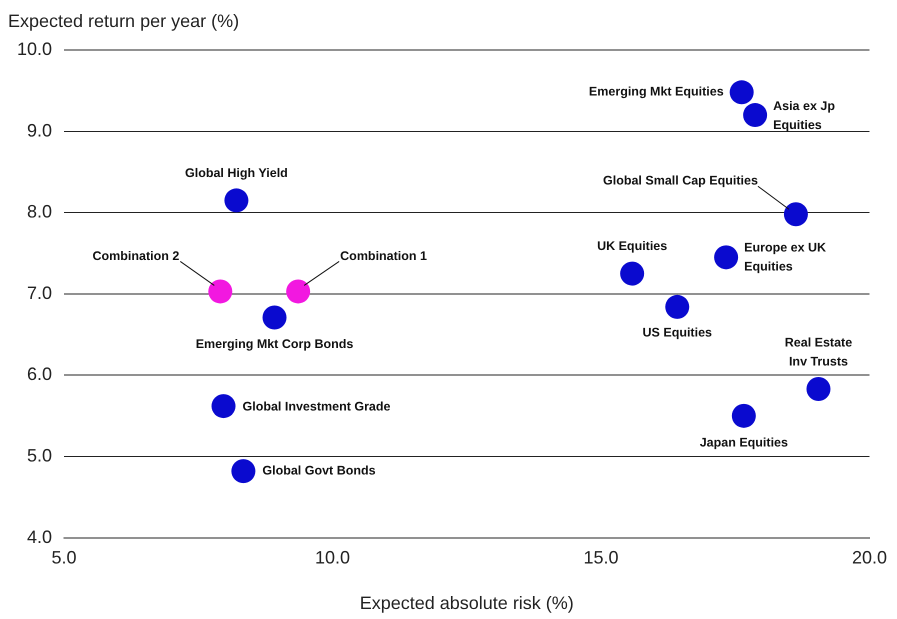 The height and width of the screenshot is (619, 897). What do you see at coordinates (64, 558) in the screenshot?
I see `x-tick-label: 5.0` at bounding box center [64, 558].